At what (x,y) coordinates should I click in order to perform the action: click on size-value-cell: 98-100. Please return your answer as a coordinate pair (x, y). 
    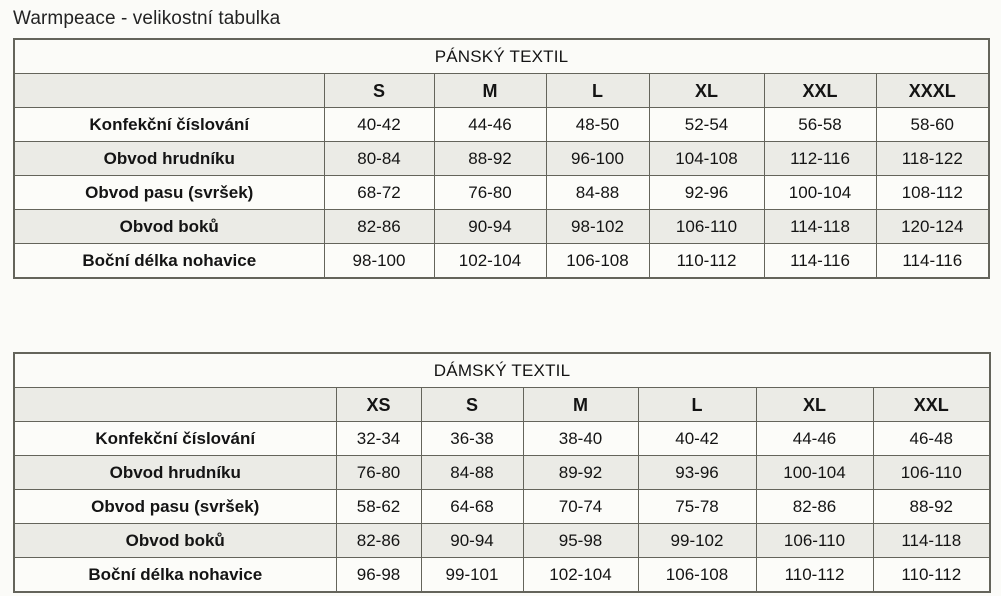
    Looking at the image, I should click on (379, 261).